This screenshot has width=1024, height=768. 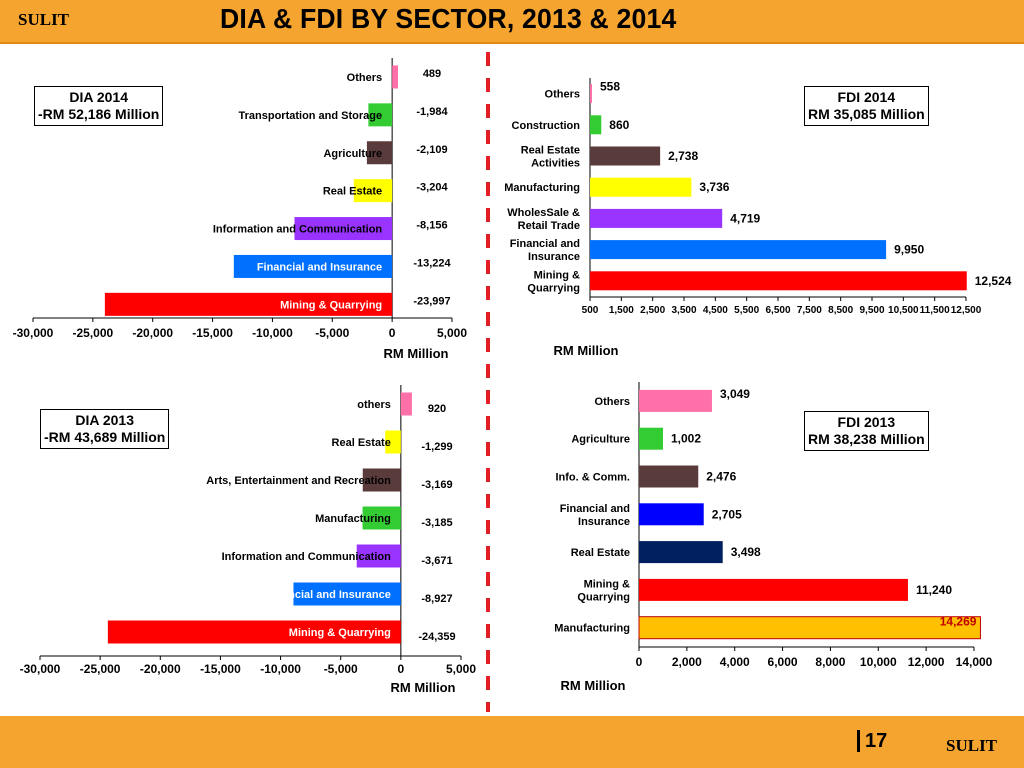 What do you see at coordinates (352, 192) in the screenshot?
I see `dia2014-category-label: Real Estate` at bounding box center [352, 192].